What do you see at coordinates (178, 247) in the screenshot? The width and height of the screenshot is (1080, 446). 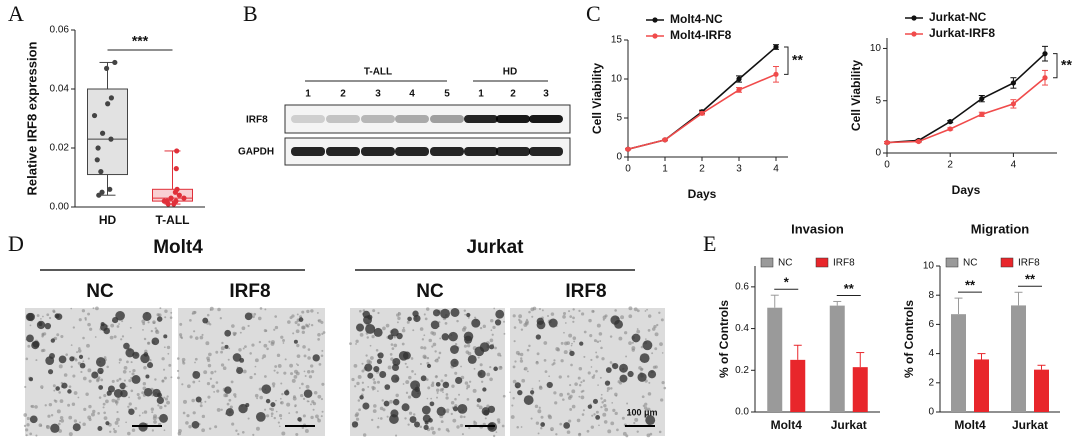 I see `cell-line: Molt4` at bounding box center [178, 247].